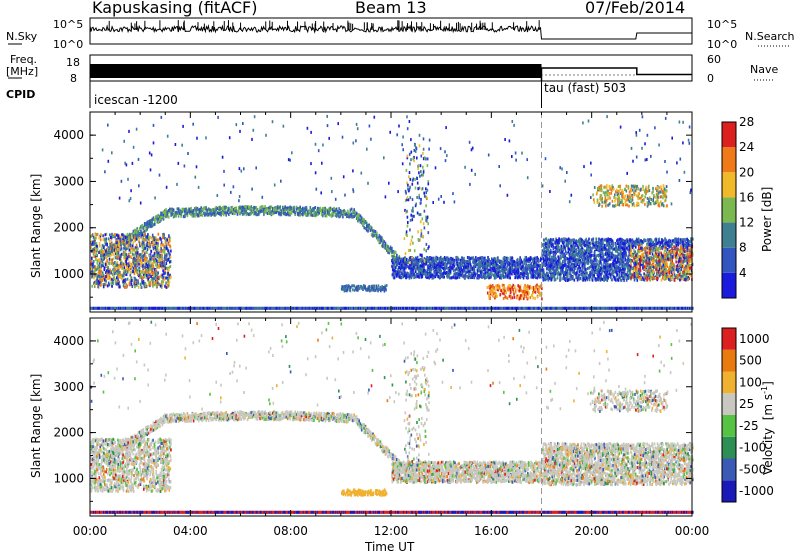 This screenshot has height=554, width=800. What do you see at coordinates (585, 88) in the screenshot?
I see `cpid-segment-2: tau (fast) 503` at bounding box center [585, 88].